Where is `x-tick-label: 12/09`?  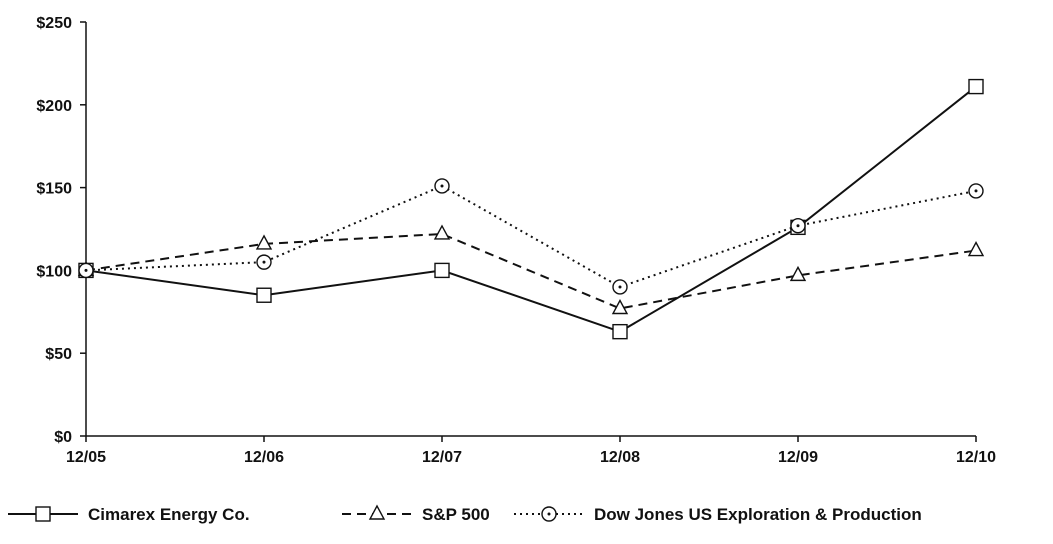
x-tick-label: 12/09 is located at coordinates (798, 457).